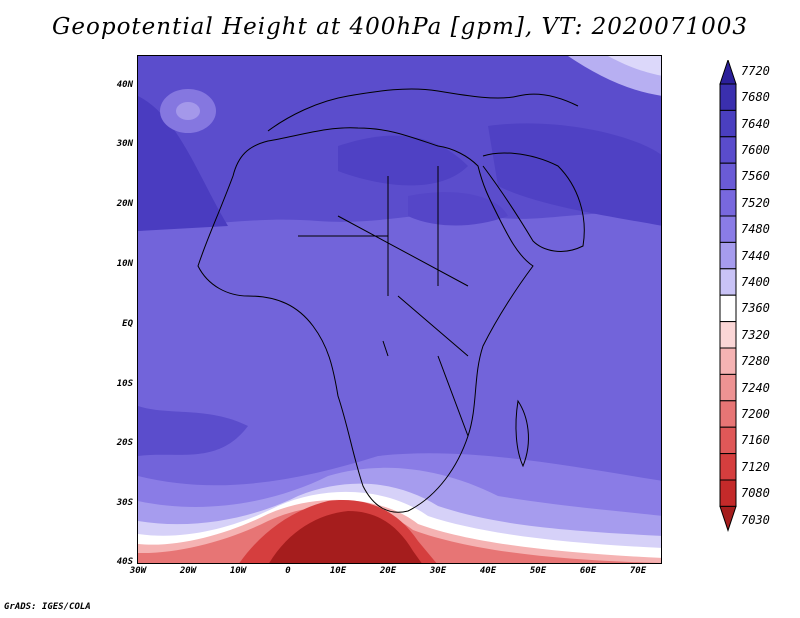  Describe the element at coordinates (755, 308) in the screenshot. I see `colorbar-level-label: 7360` at that location.